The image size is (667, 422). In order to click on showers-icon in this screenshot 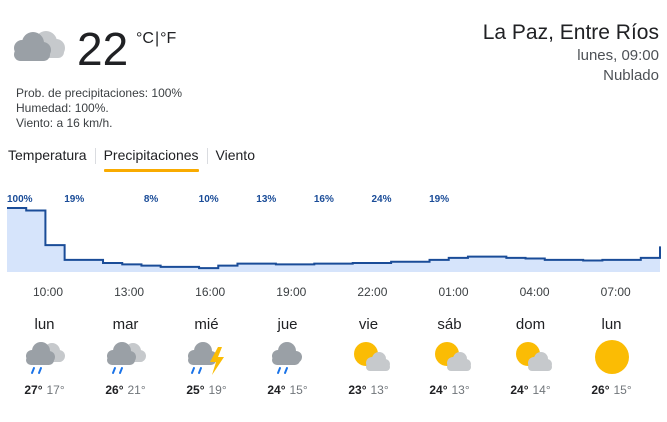, I will do `click(287, 358)`.